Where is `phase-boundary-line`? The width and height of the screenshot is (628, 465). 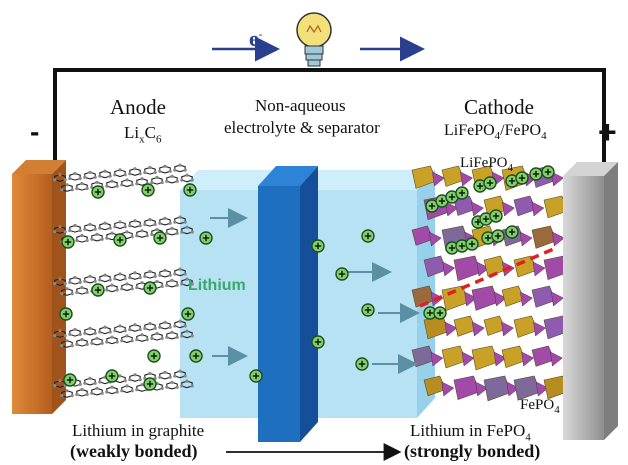 phase-boundary-line is located at coordinates (488, 277).